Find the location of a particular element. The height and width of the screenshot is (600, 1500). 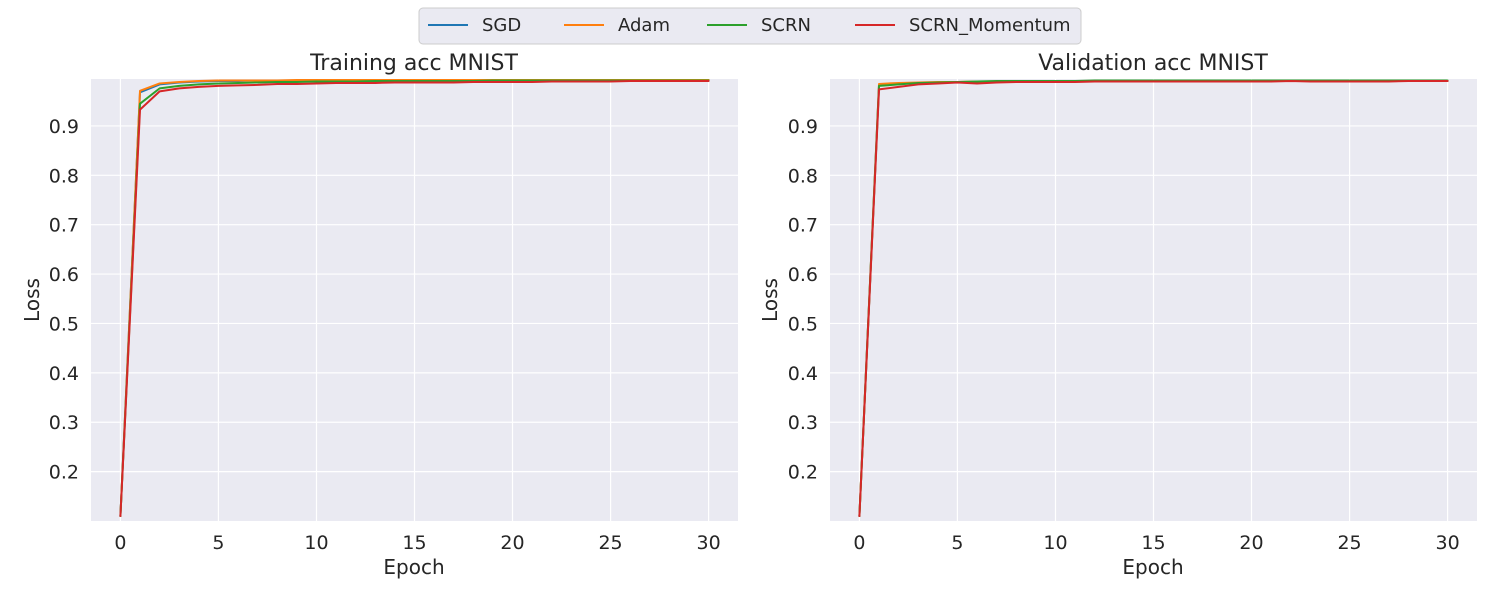

legend-entry-scrn-momentum: SCRN_Momentum is located at coordinates (963, 25).